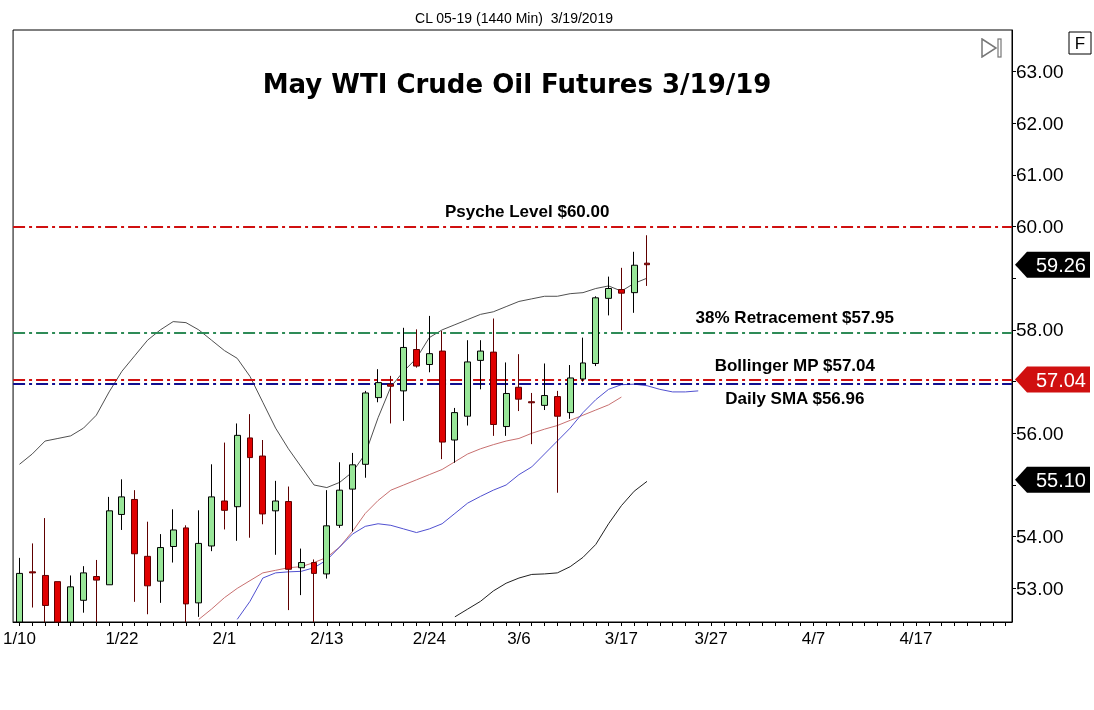 This screenshot has height=710, width=1094. Describe the element at coordinates (1040, 226) in the screenshot. I see `y-tick-label: 60.00` at that location.